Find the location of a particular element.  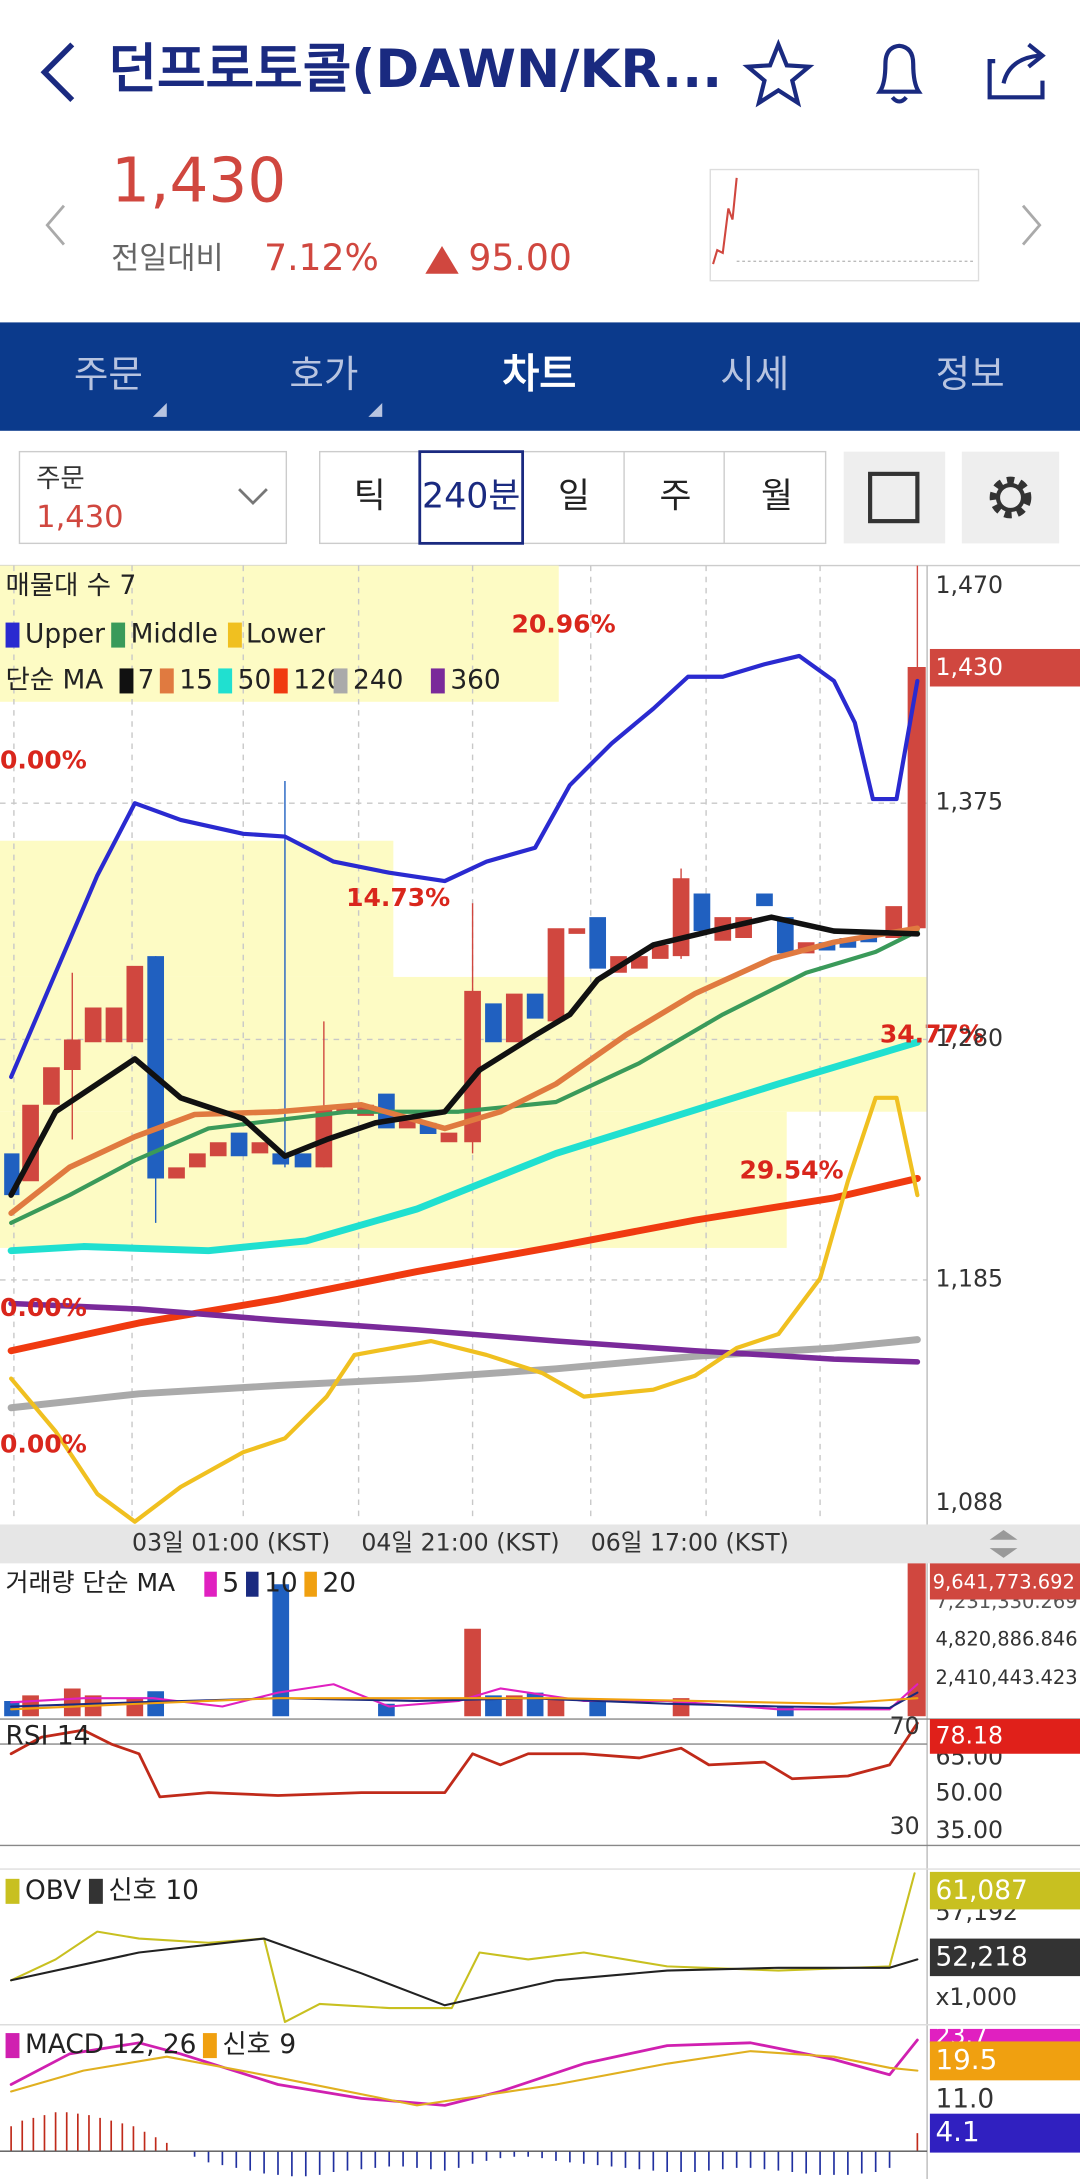

time-label: 06일 17:00 (KST) is located at coordinates (690, 1542).